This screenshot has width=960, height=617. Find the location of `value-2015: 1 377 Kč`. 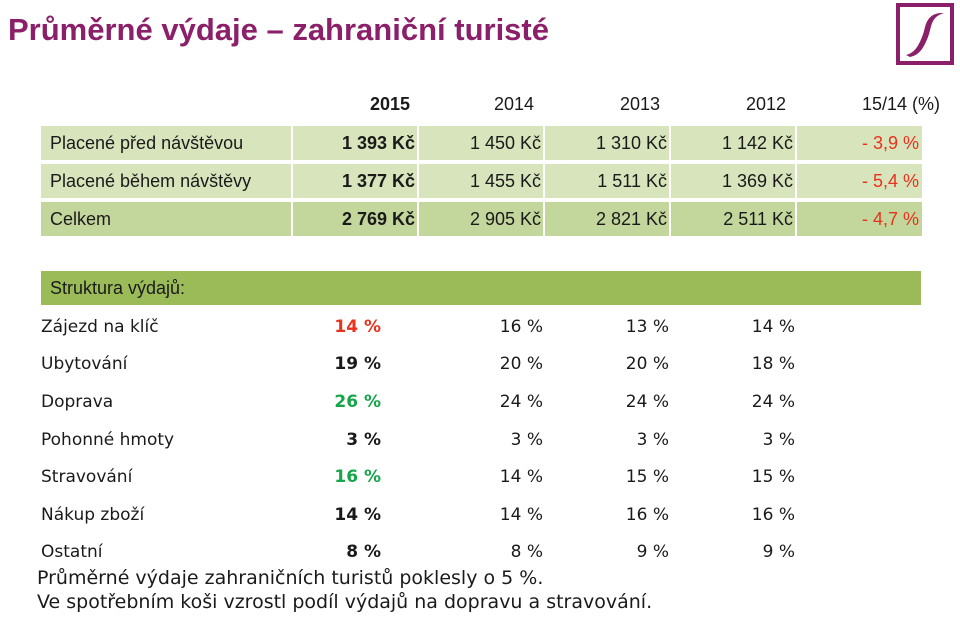

value-2015: 1 377 Kč is located at coordinates (378, 181).